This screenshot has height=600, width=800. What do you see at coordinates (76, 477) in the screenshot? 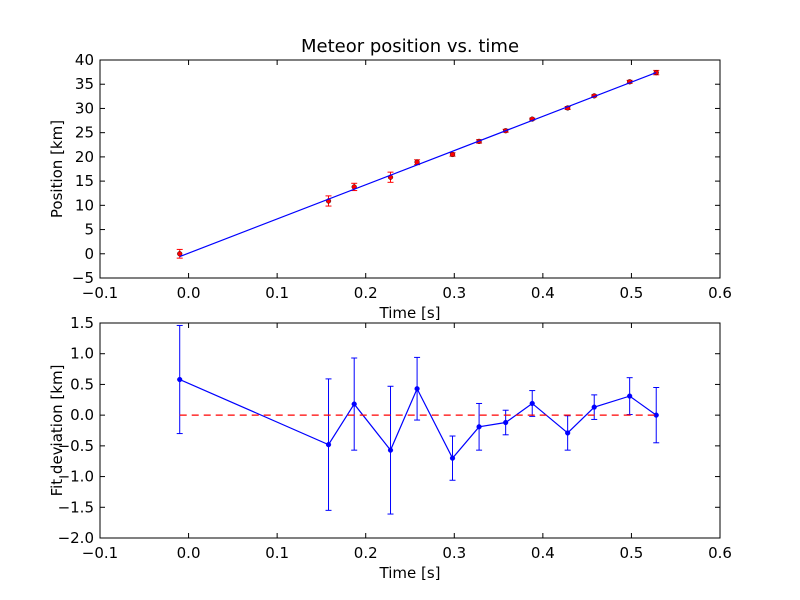
I see `y-tick-label: −1.0` at bounding box center [76, 477].